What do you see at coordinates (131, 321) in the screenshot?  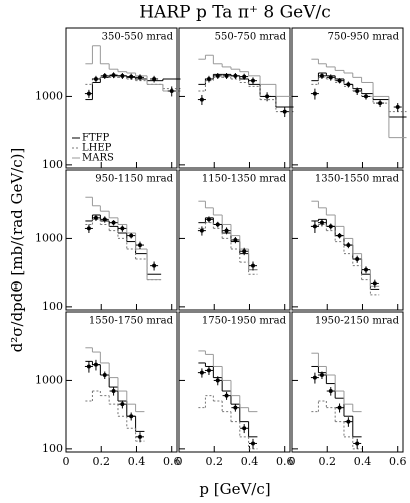 I see `panel-label: 1550-1750 mrad` at bounding box center [131, 321].